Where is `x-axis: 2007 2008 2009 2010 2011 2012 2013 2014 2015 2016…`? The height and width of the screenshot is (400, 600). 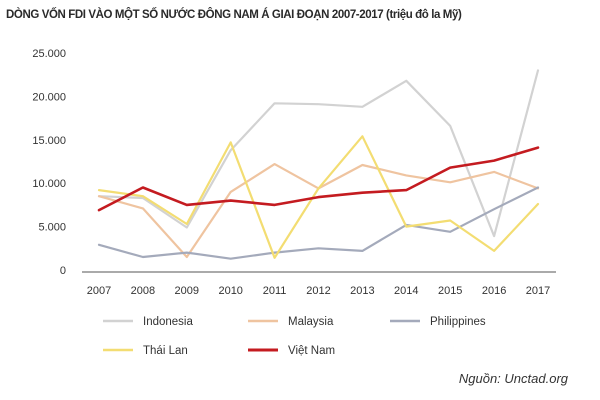 x-axis: 2007 2008 2009 2010 2011 2012 2013 2014 2015 2016… is located at coordinates (319, 284).